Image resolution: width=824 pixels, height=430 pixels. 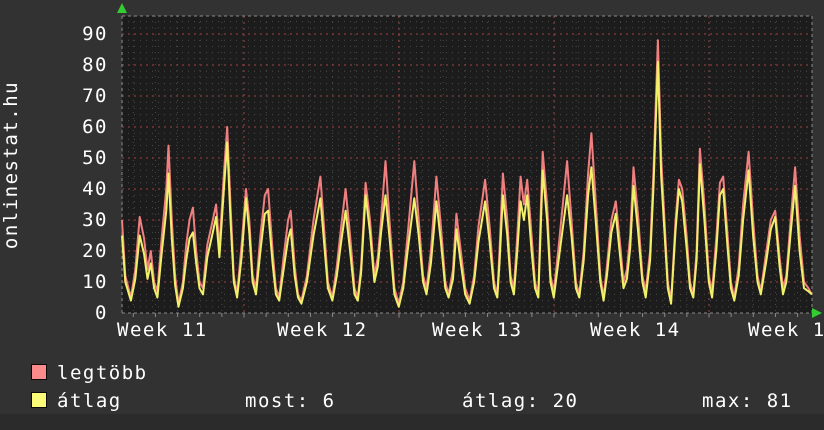 I want to click on legend-label-legtobb: legtöbb, so click(x=102, y=373).